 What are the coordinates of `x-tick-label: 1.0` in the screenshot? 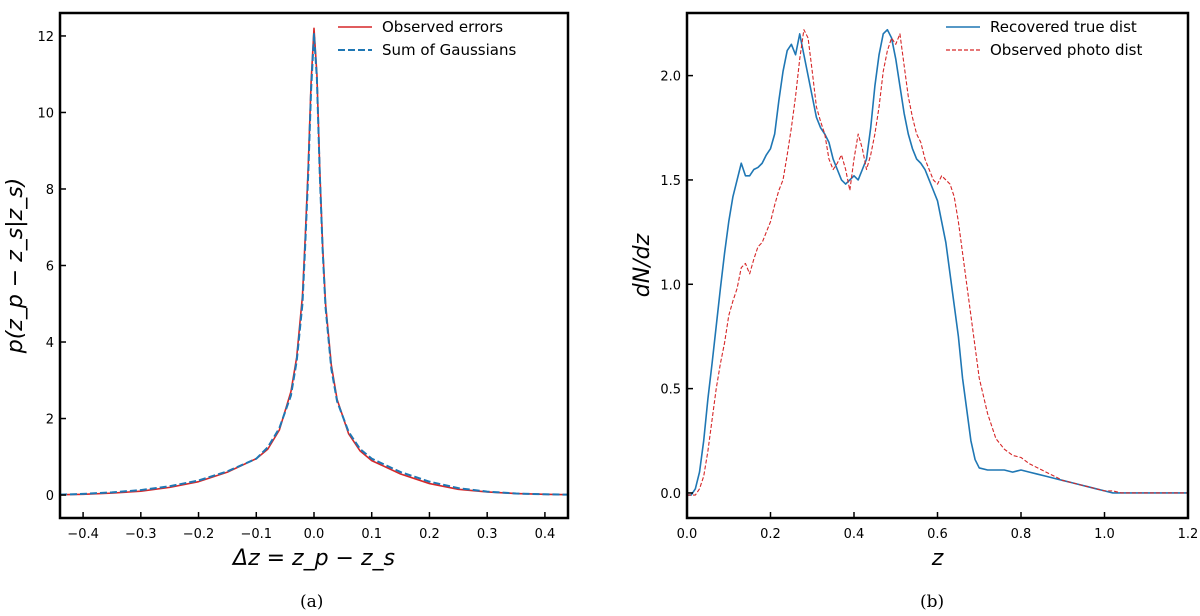 It's located at (1104, 534).